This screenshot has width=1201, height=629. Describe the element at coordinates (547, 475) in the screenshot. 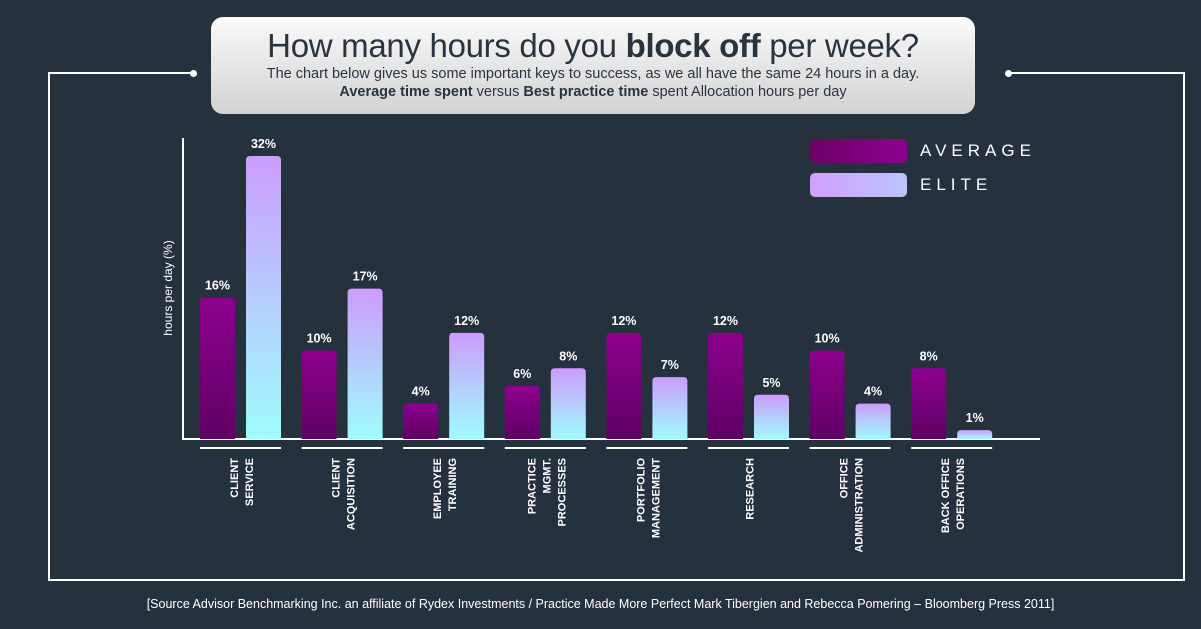

I see `category-label-3-1: MGMT.` at that location.